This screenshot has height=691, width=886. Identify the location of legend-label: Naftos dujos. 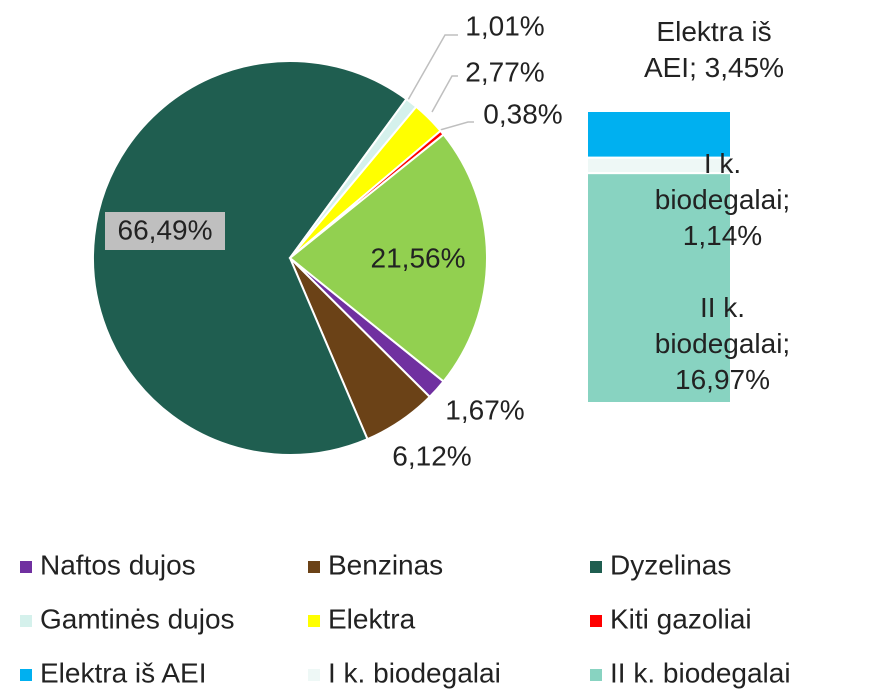
(118, 564).